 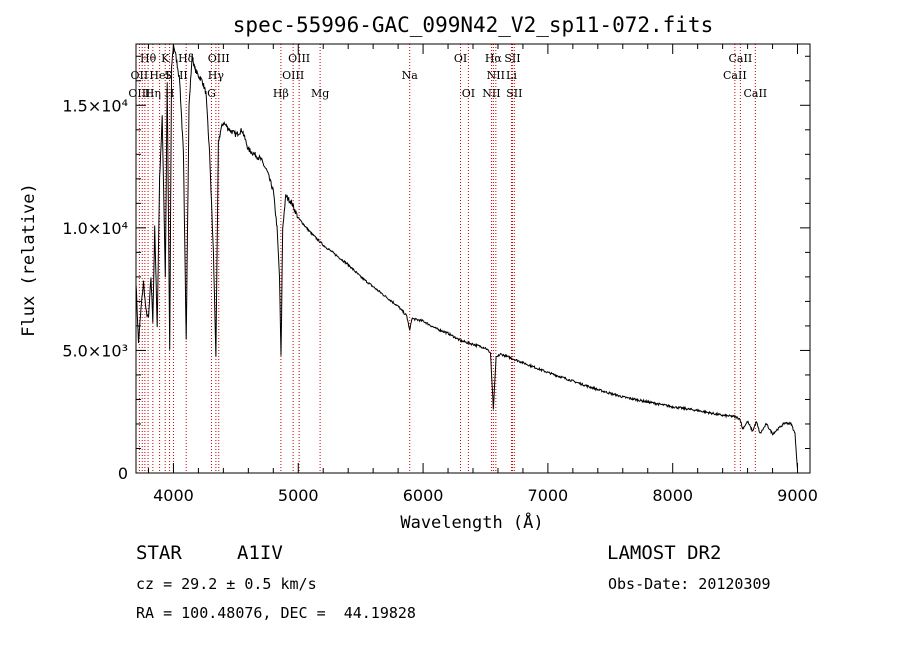 I want to click on spectral-line-label: S, so click(x=169, y=75).